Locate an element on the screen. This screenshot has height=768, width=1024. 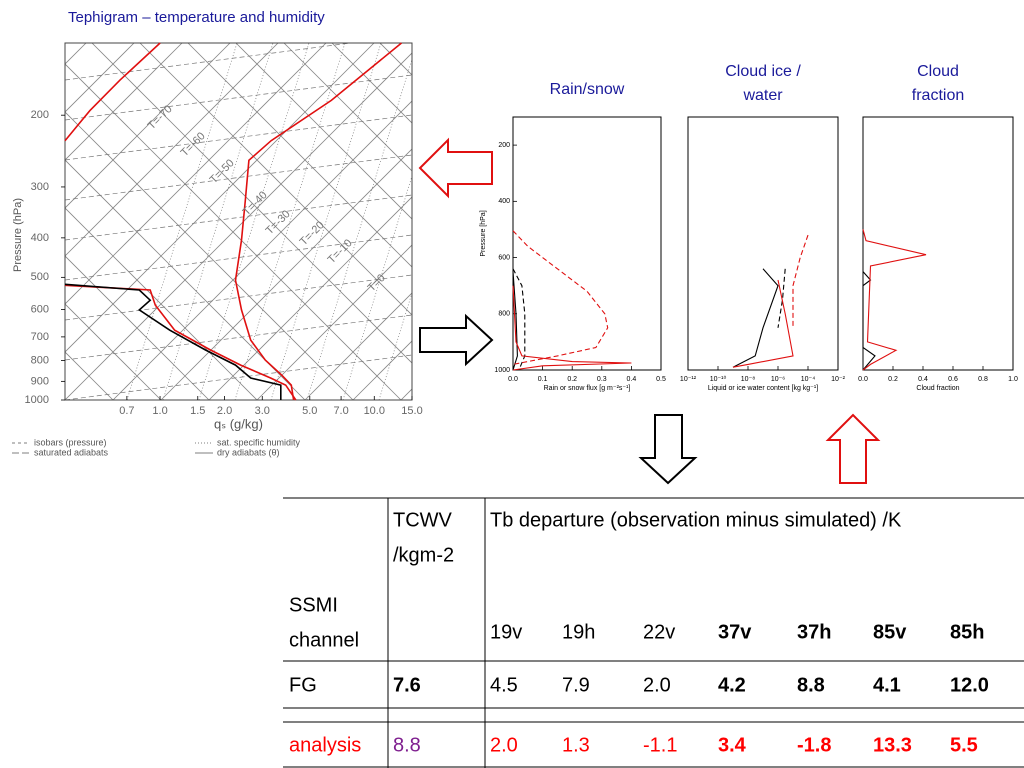
arrow-up is located at coordinates (853, 448).